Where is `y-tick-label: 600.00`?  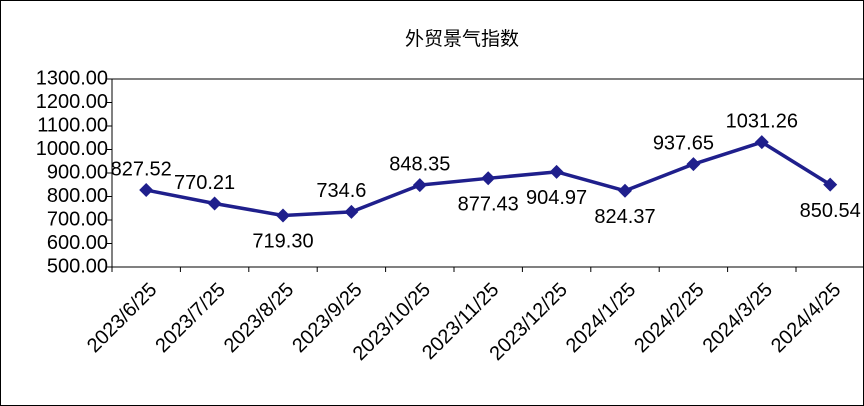
y-tick-label: 600.00 is located at coordinates (77, 243).